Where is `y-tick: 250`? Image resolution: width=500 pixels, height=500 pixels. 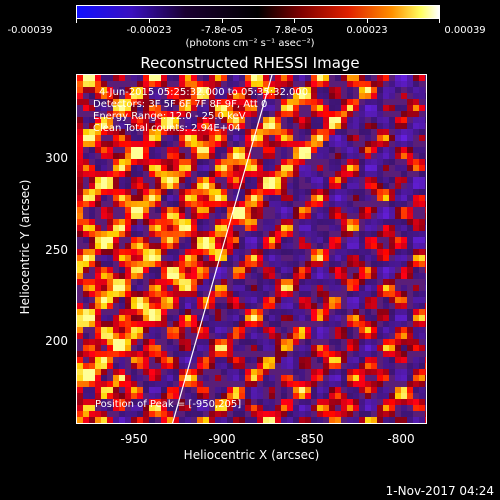
y-tick: 250 is located at coordinates (56, 250).